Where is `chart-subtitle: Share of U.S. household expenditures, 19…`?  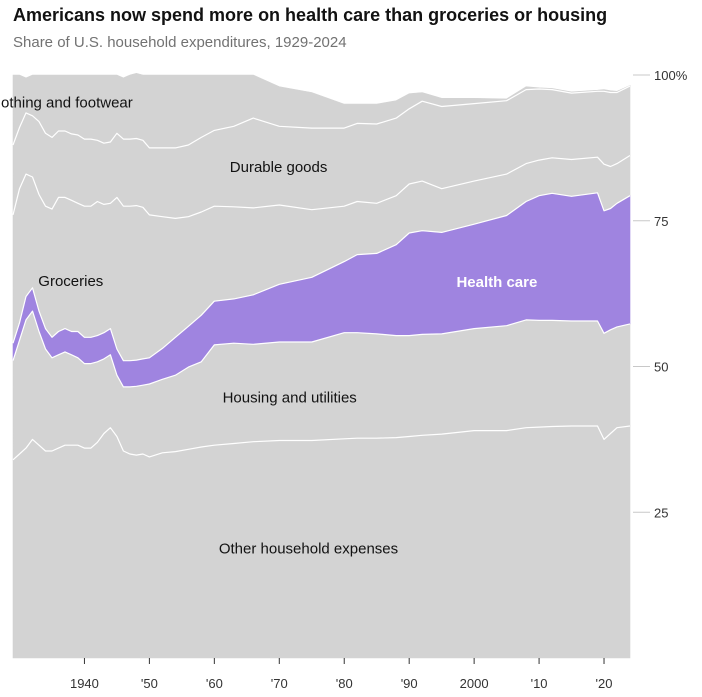
chart-subtitle: Share of U.S. household expenditures, 19… is located at coordinates (180, 42).